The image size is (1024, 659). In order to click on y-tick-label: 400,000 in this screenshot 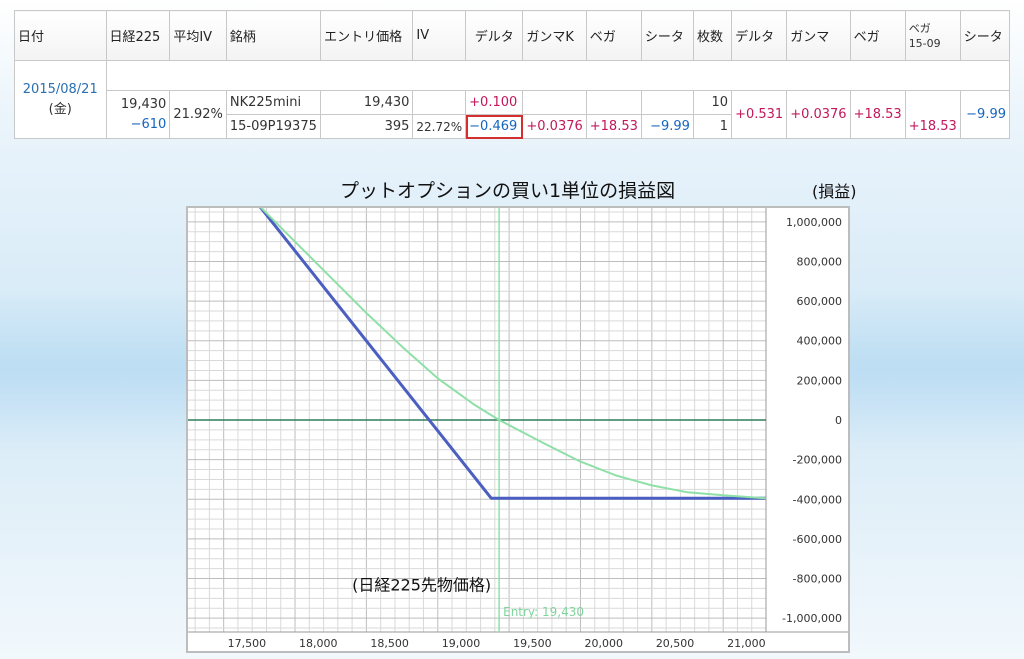, I will do `click(820, 341)`.